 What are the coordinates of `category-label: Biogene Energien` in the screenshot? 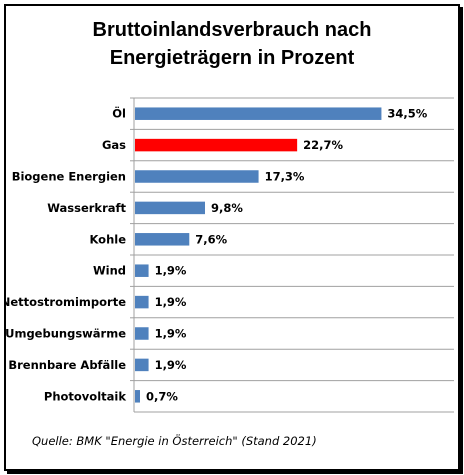 It's located at (69, 177).